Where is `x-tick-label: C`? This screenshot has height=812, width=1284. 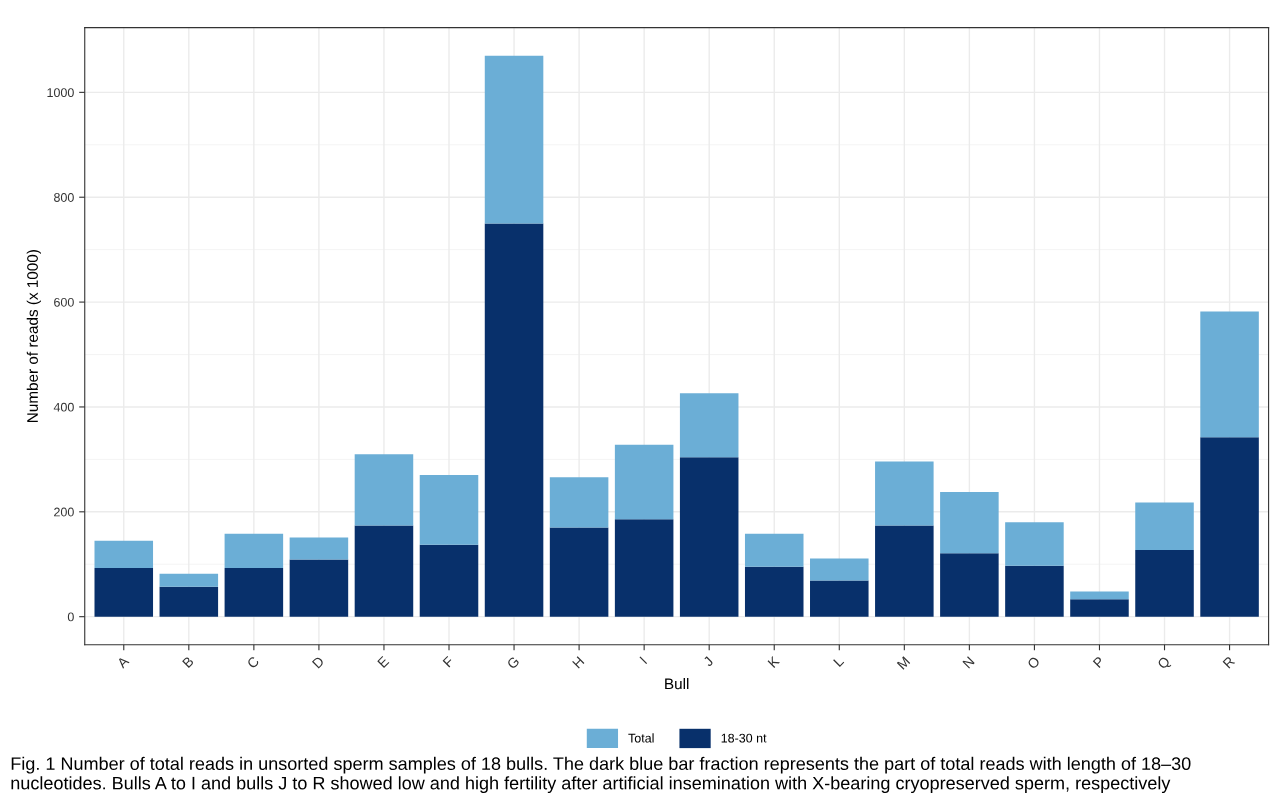 x-tick-label: C is located at coordinates (253, 662).